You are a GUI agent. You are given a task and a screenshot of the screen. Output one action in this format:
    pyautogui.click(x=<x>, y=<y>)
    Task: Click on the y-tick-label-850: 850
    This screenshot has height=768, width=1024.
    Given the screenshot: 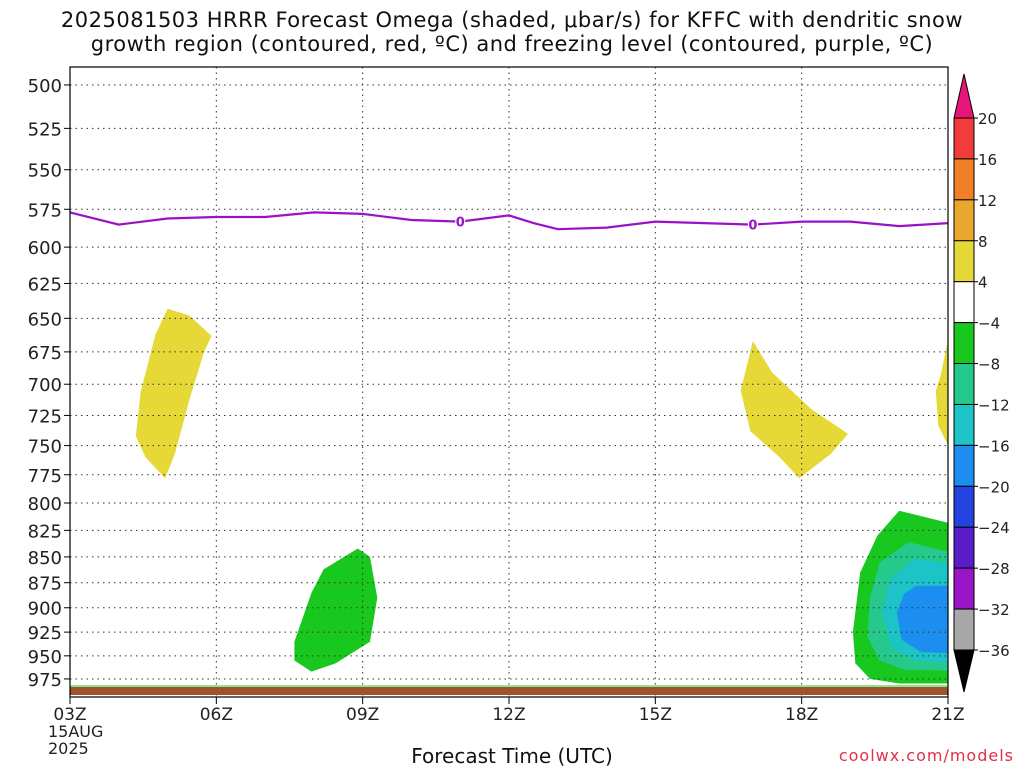 What is the action you would take?
    pyautogui.click(x=45, y=558)
    